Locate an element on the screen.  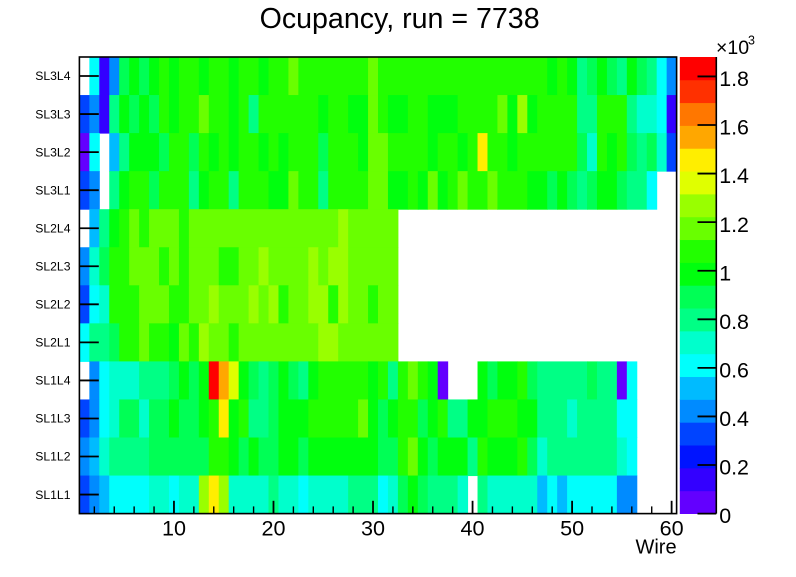
svg-text: 20 is located at coordinates (273, 528).